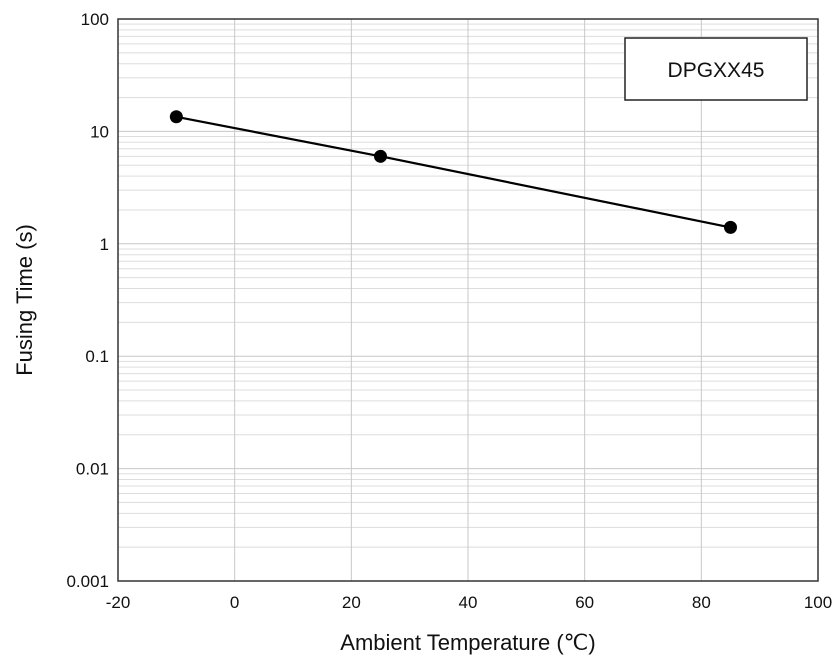  What do you see at coordinates (92, 469) in the screenshot?
I see `y-tick-label: 0.01` at bounding box center [92, 469].